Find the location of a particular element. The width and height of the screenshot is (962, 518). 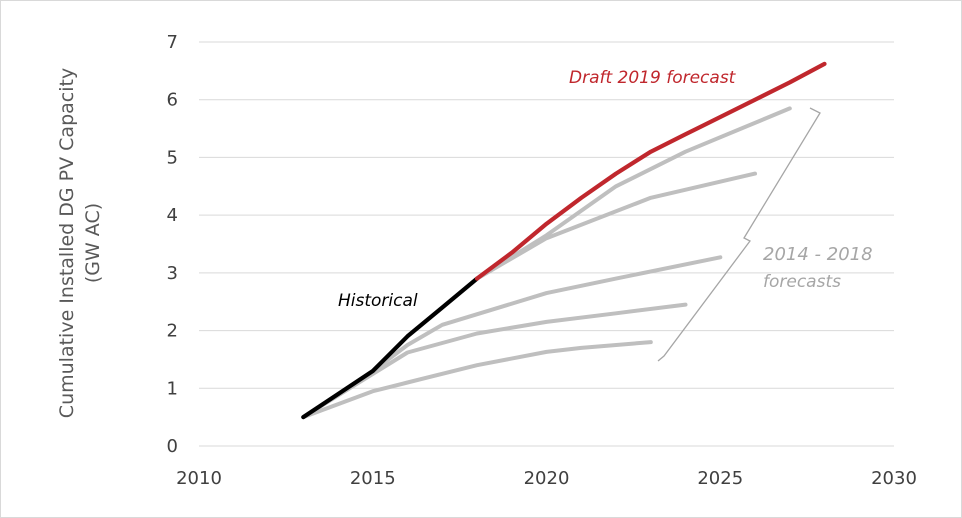

y-tick-label: 2 is located at coordinates (172, 331).